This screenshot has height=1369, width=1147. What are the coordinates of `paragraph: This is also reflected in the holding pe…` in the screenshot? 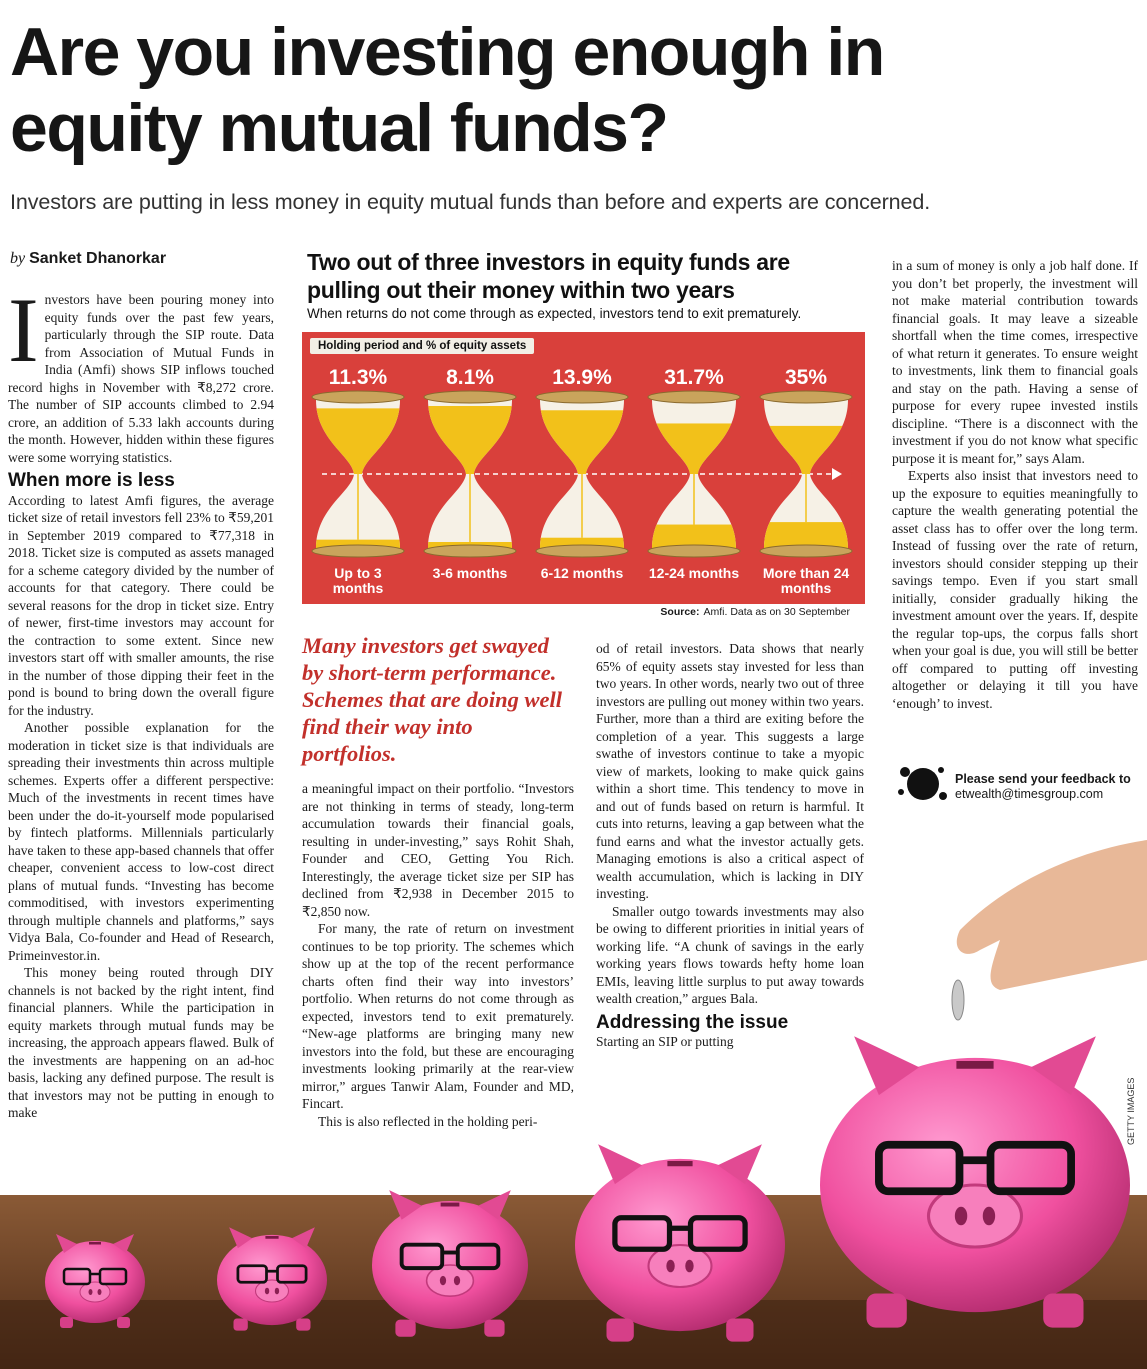 It's located at (428, 1121).